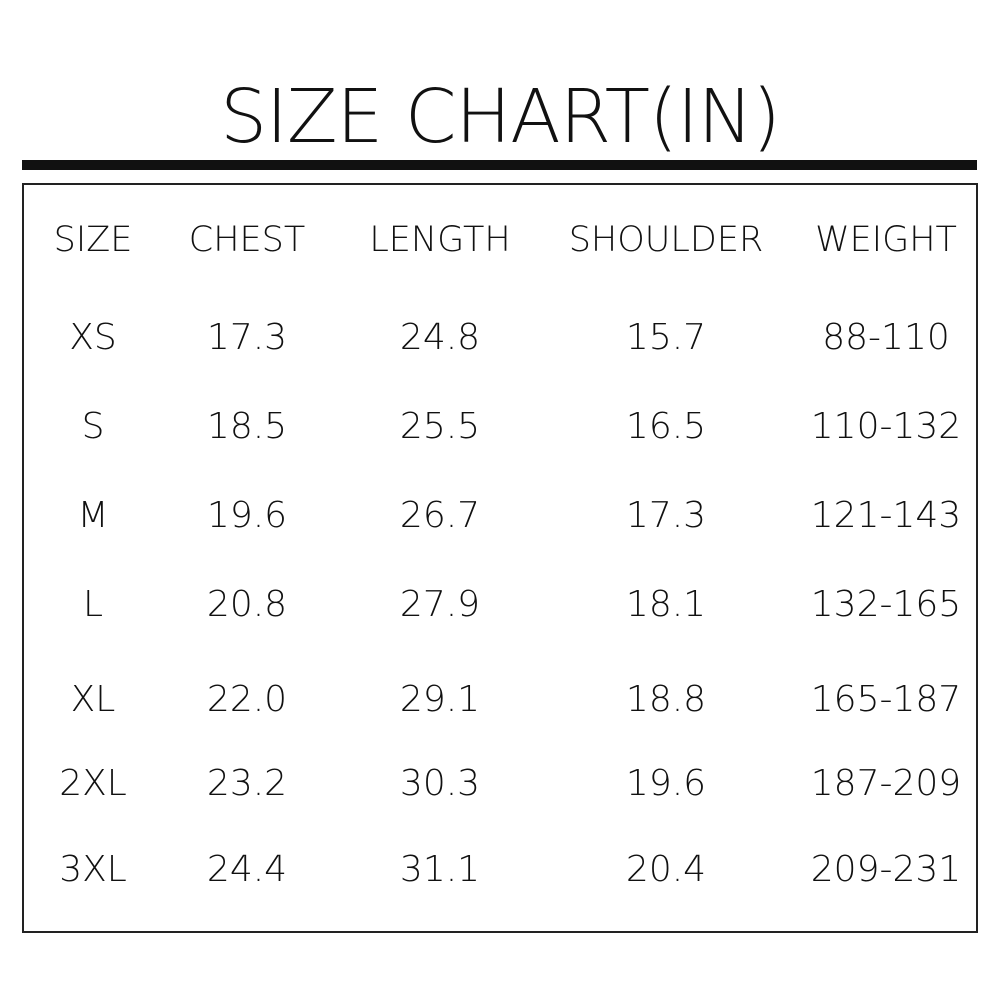 The image size is (1000, 1000). What do you see at coordinates (666, 426) in the screenshot?
I see `table-cell-shoulder: 16.5` at bounding box center [666, 426].